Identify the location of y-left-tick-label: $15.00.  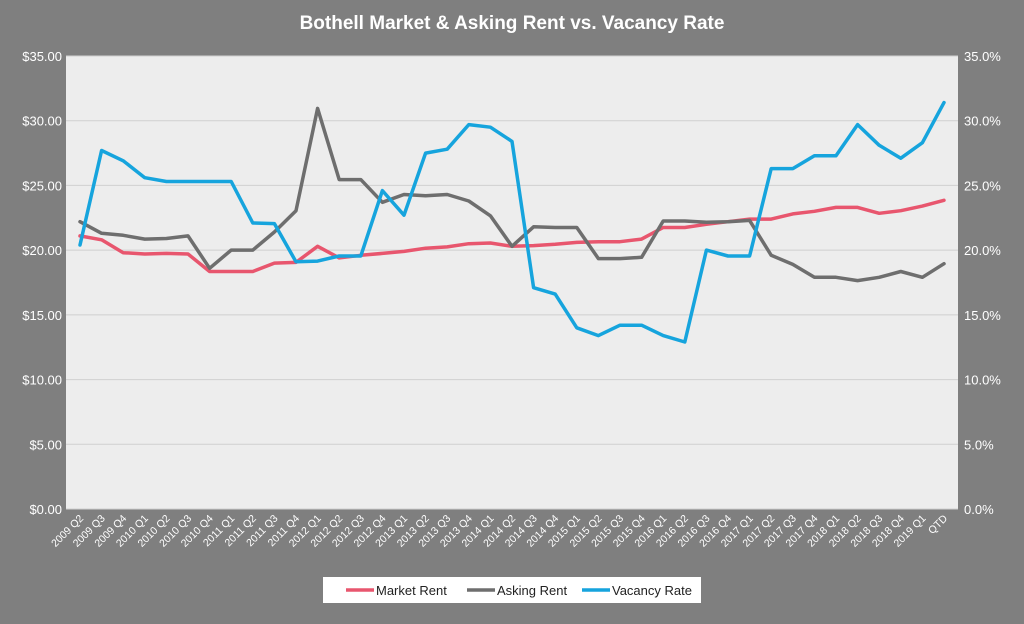
(42, 315).